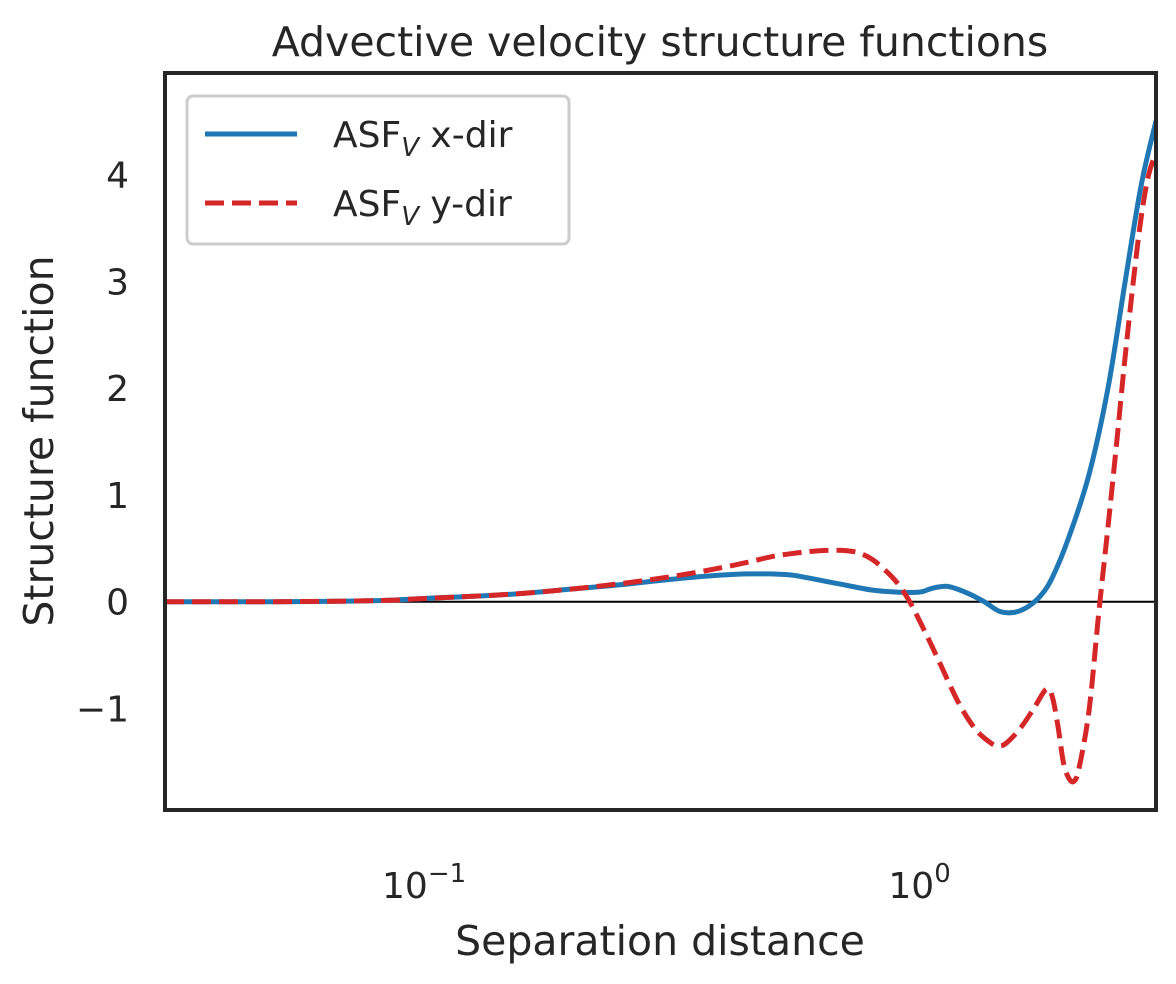  Describe the element at coordinates (666, 883) in the screenshot. I see `x-axis-ticks: 10⁻¹ 10⁰` at that location.